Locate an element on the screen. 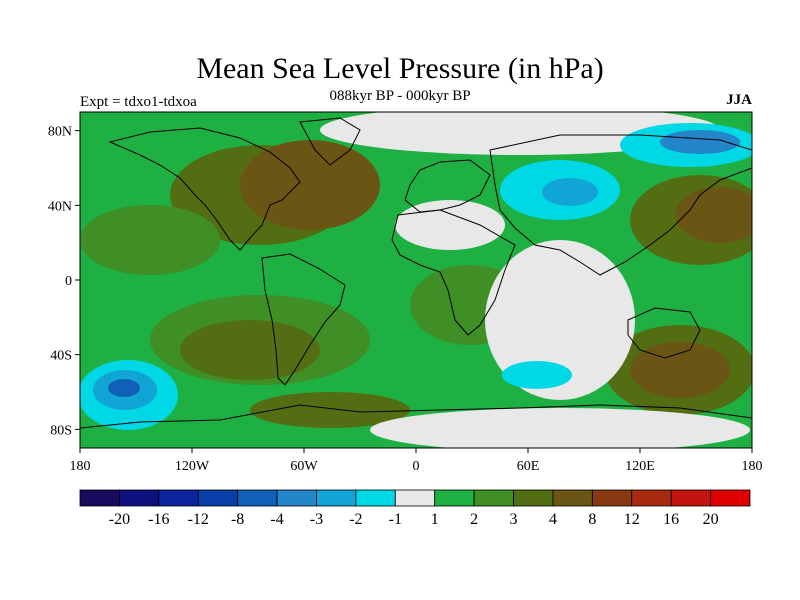 This screenshot has height=600, width=800. y-tick-label: 80N is located at coordinates (60, 132).